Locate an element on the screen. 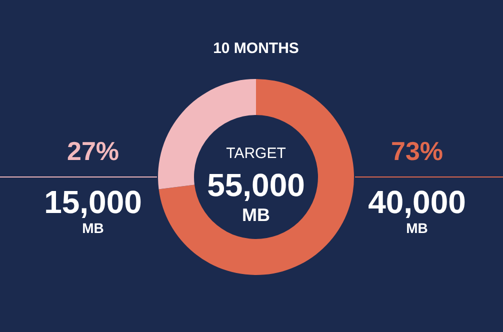 This screenshot has height=332, width=503. text: 15,000 is located at coordinates (93, 202).